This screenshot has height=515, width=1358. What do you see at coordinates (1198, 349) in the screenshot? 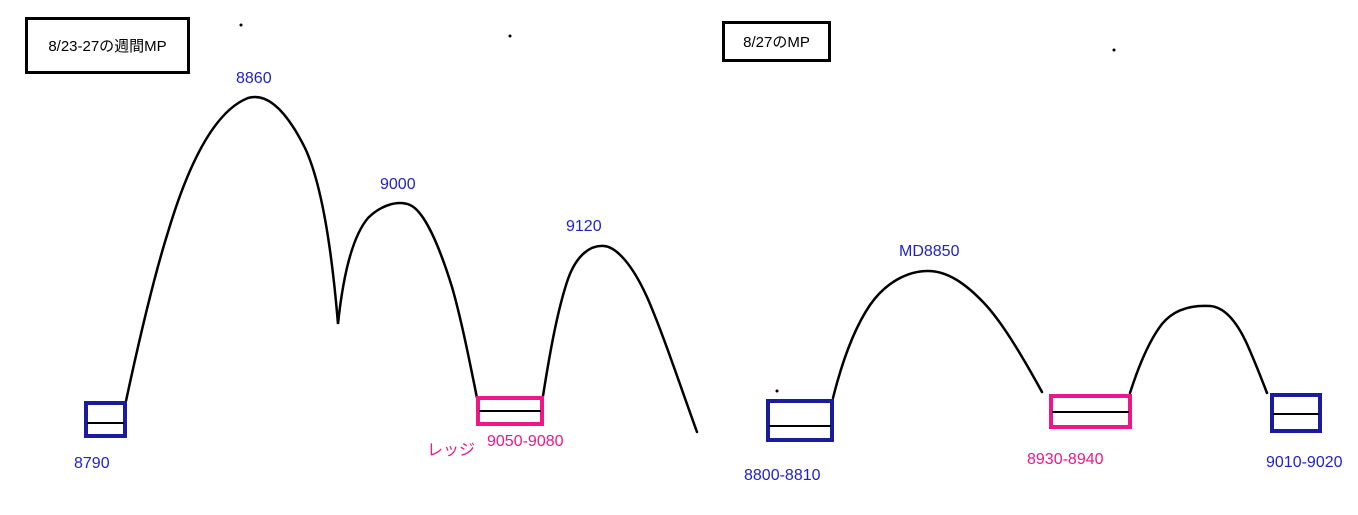
I see `daily-mp-curve-right` at bounding box center [1198, 349].